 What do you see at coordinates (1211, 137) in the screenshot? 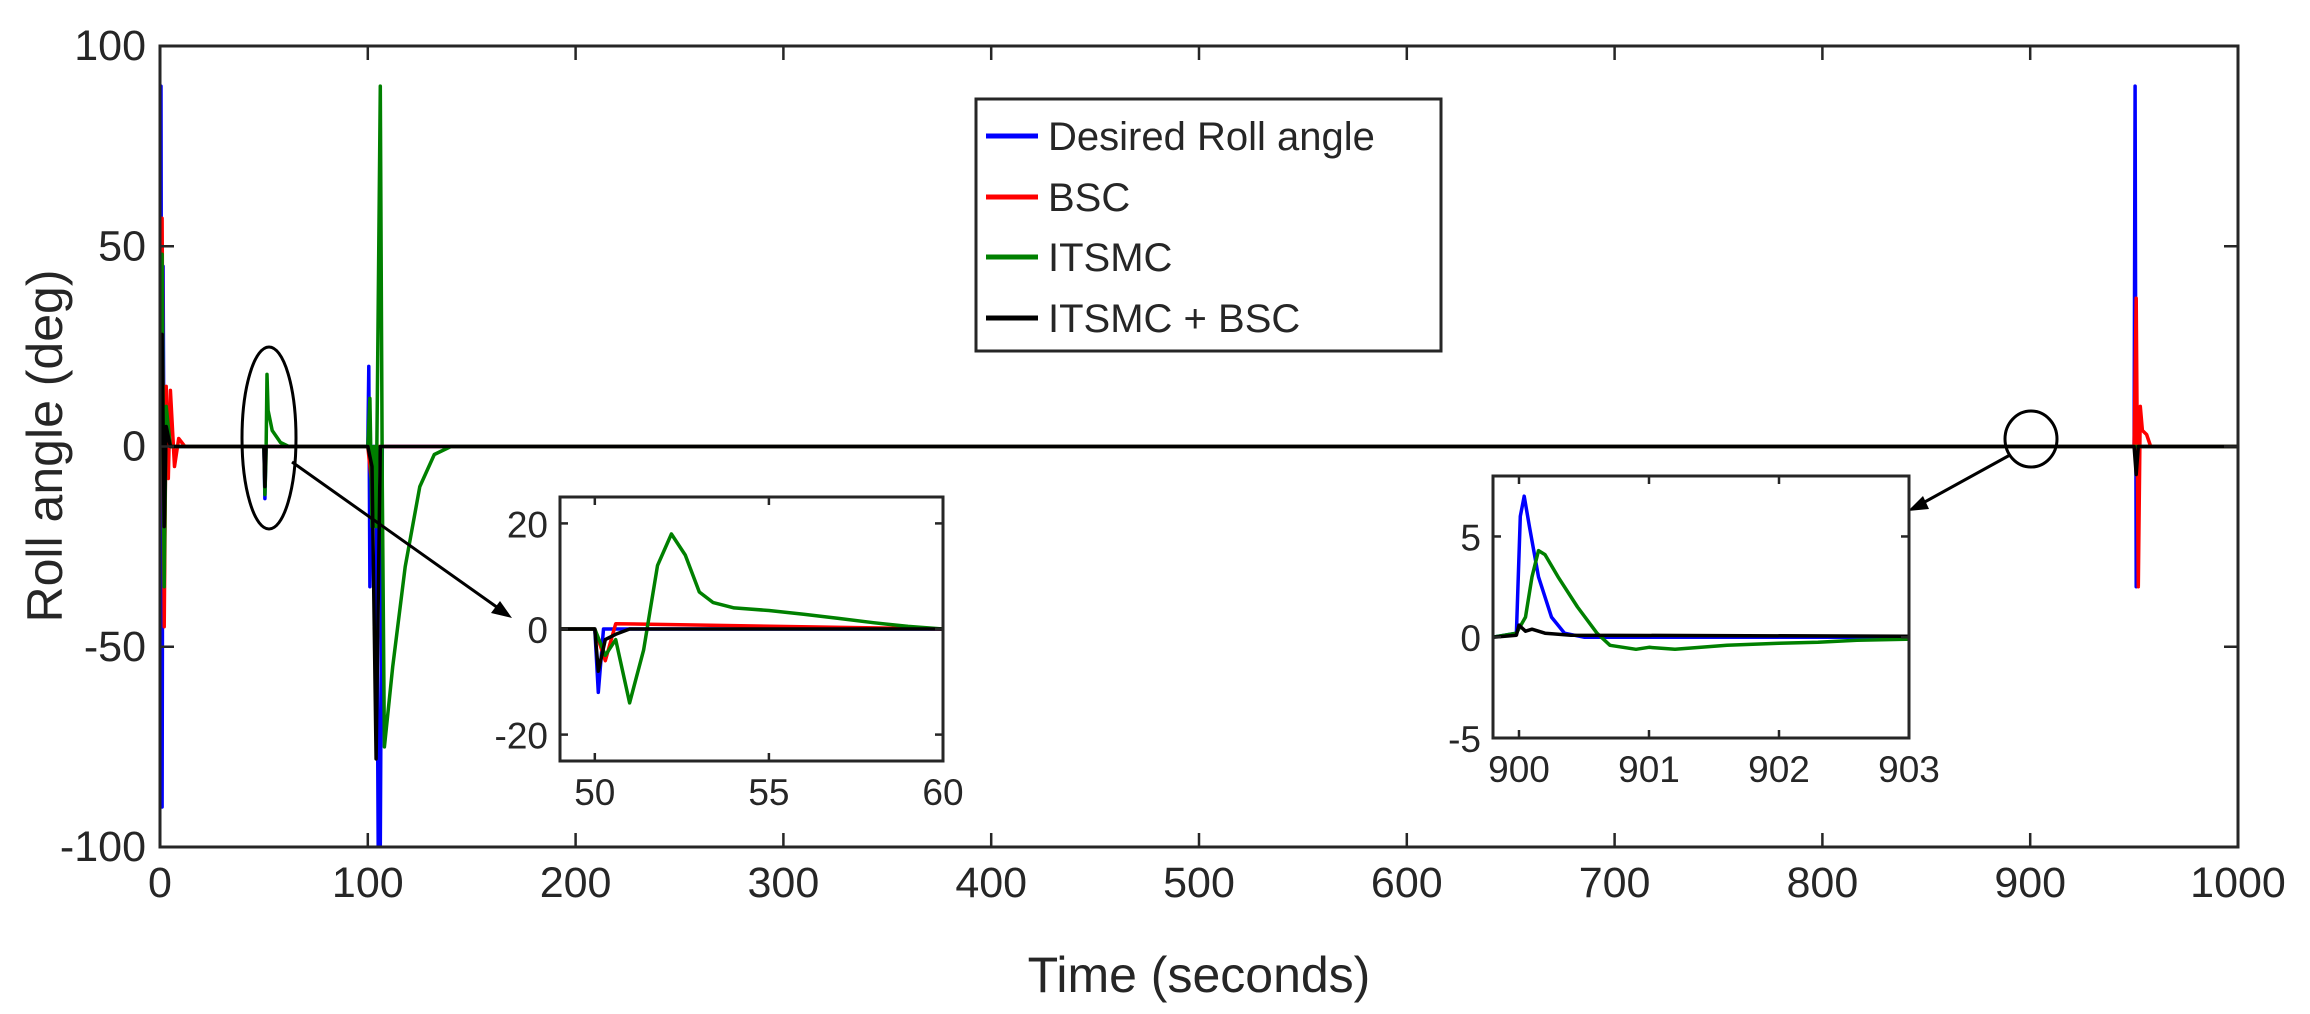
I see `legend-label-desired: Desired Roll angle` at bounding box center [1211, 137].